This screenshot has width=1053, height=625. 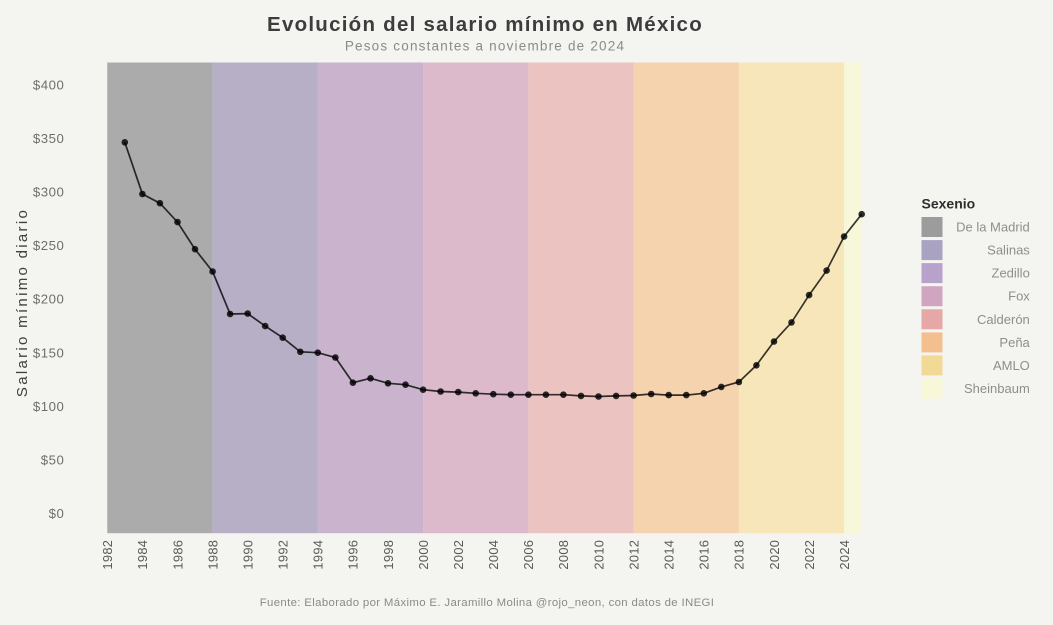 I want to click on svg-text: De la Madrid, so click(x=993, y=227).